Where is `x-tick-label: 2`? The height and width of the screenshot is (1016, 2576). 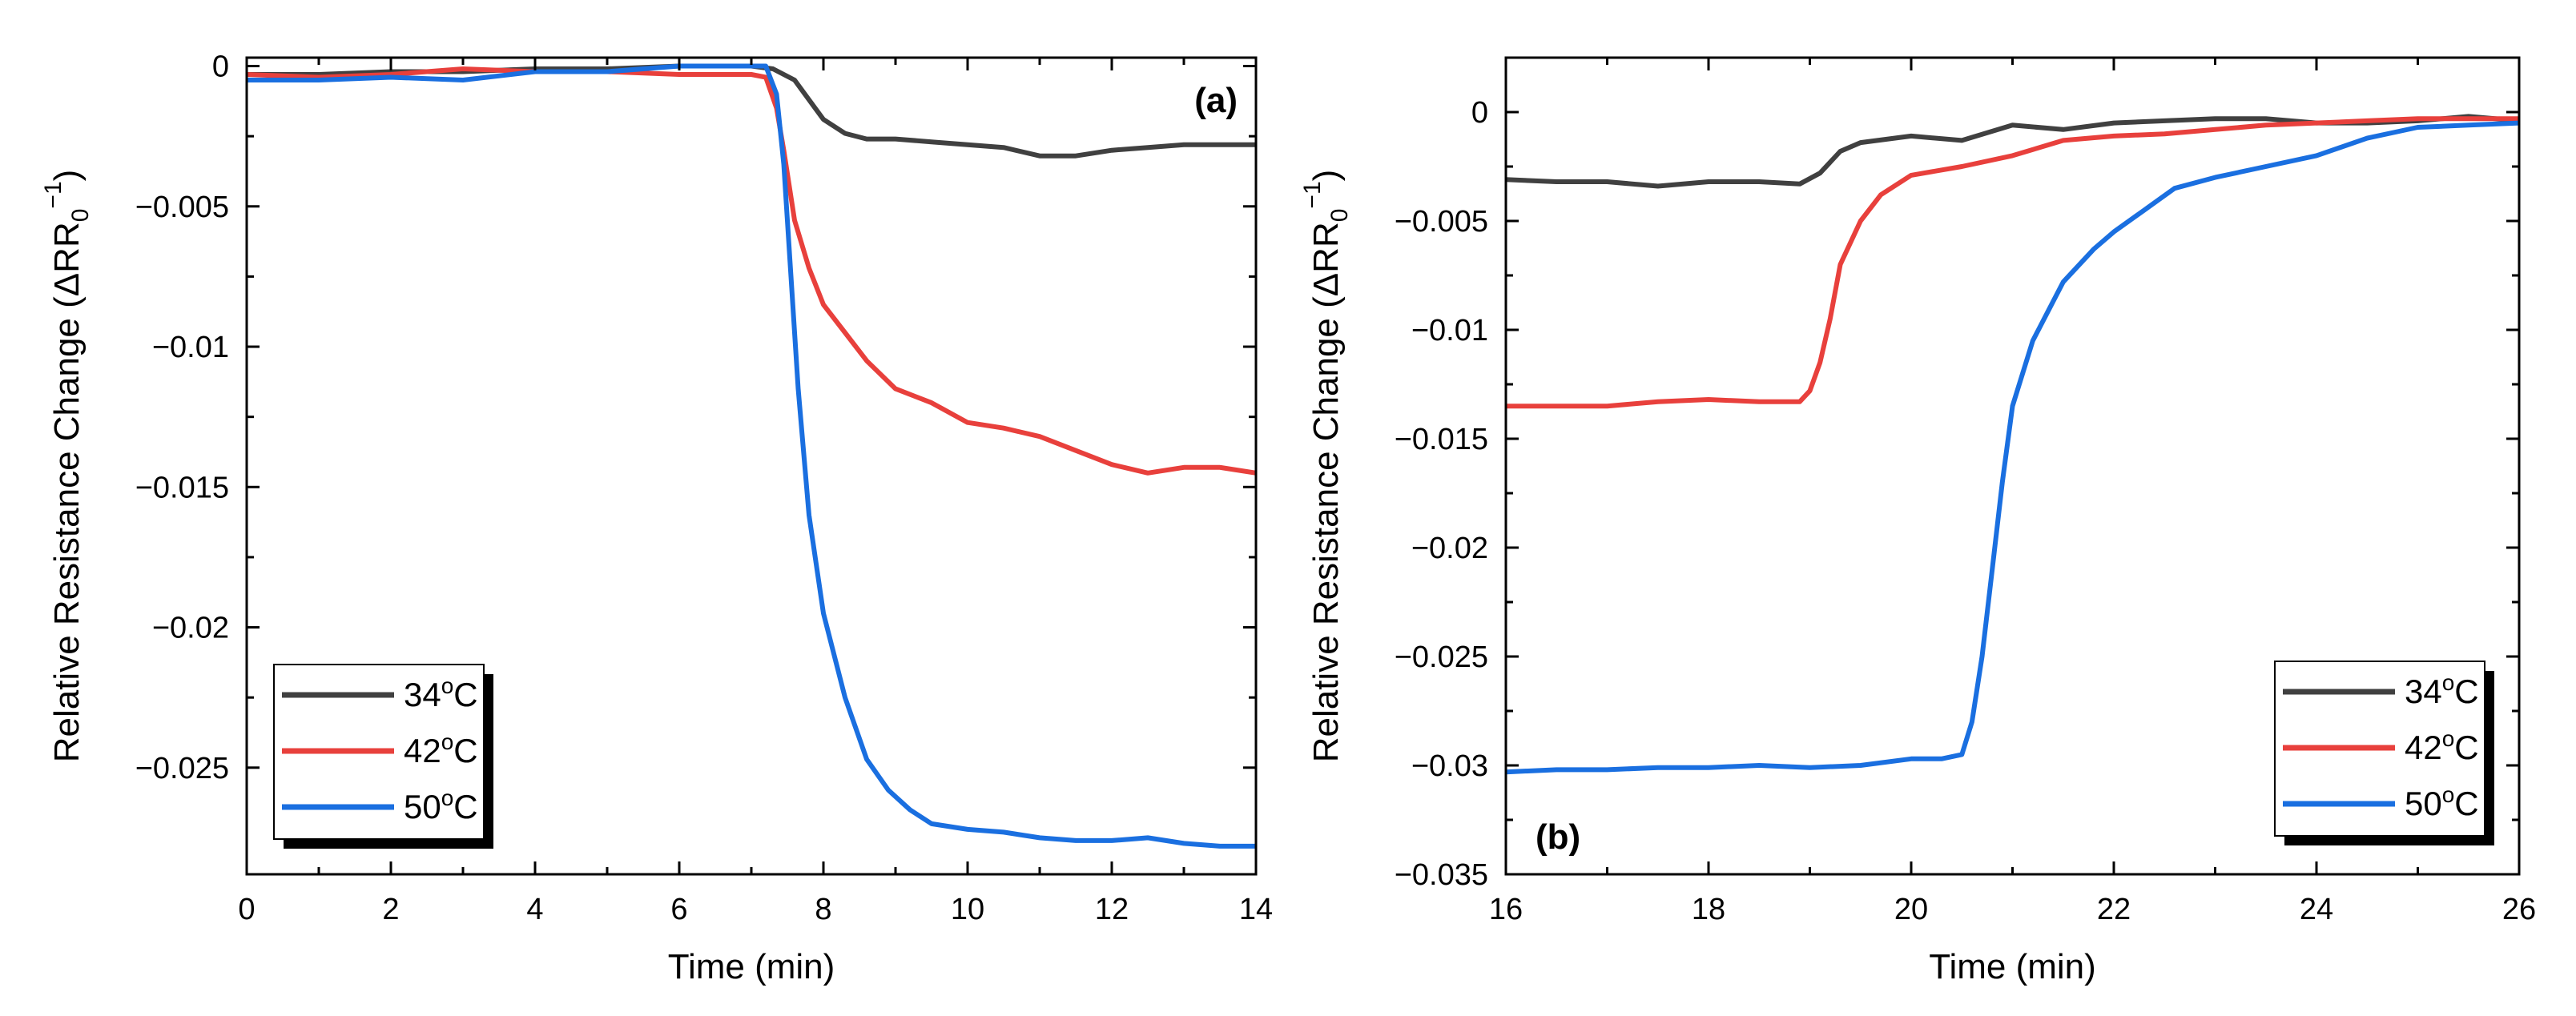
x-tick-label: 2 is located at coordinates (390, 909).